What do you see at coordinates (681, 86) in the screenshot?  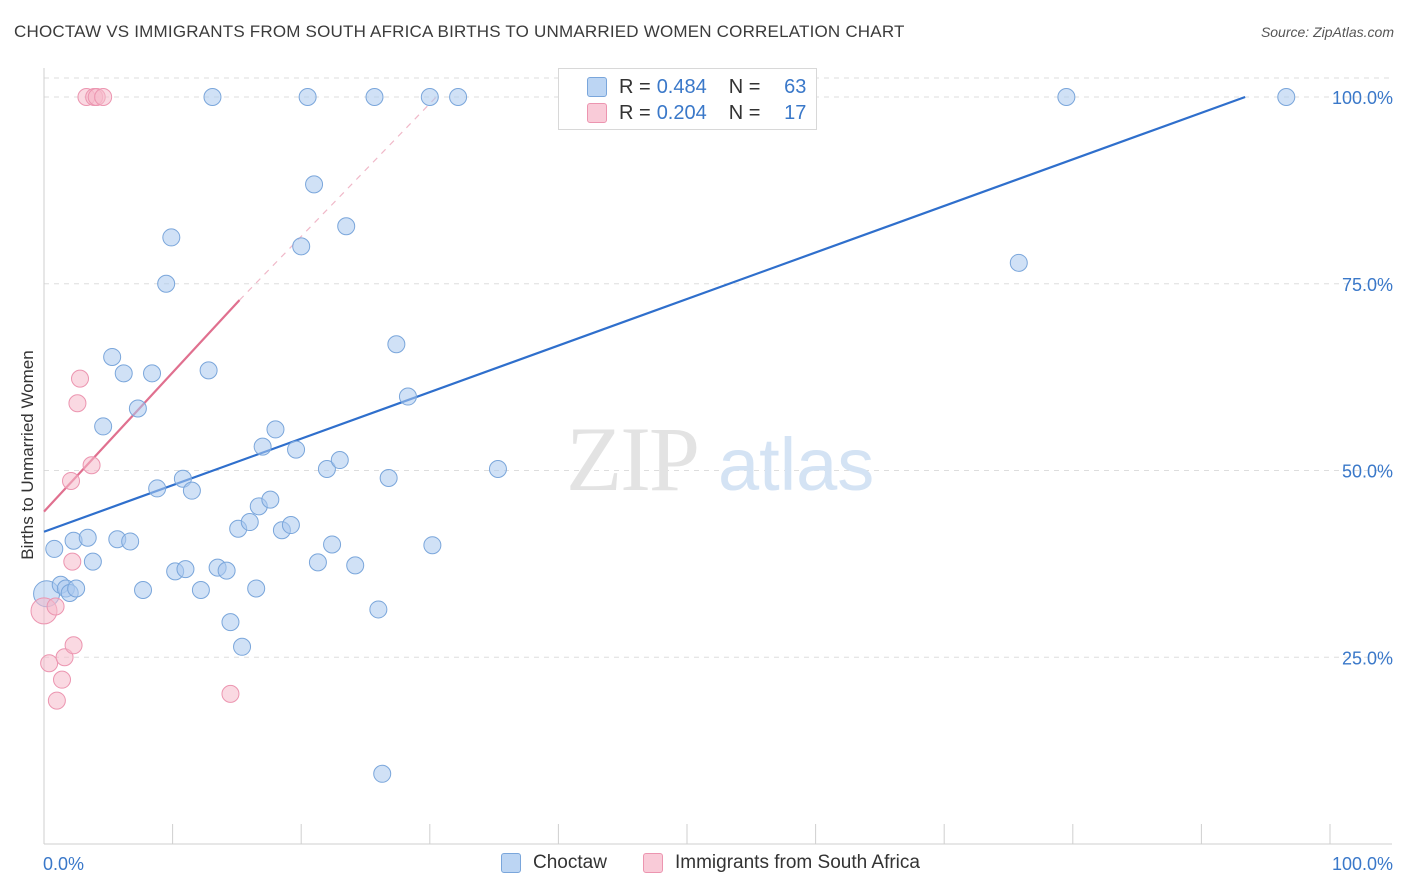 I see `r-value: 0.484` at bounding box center [681, 86].